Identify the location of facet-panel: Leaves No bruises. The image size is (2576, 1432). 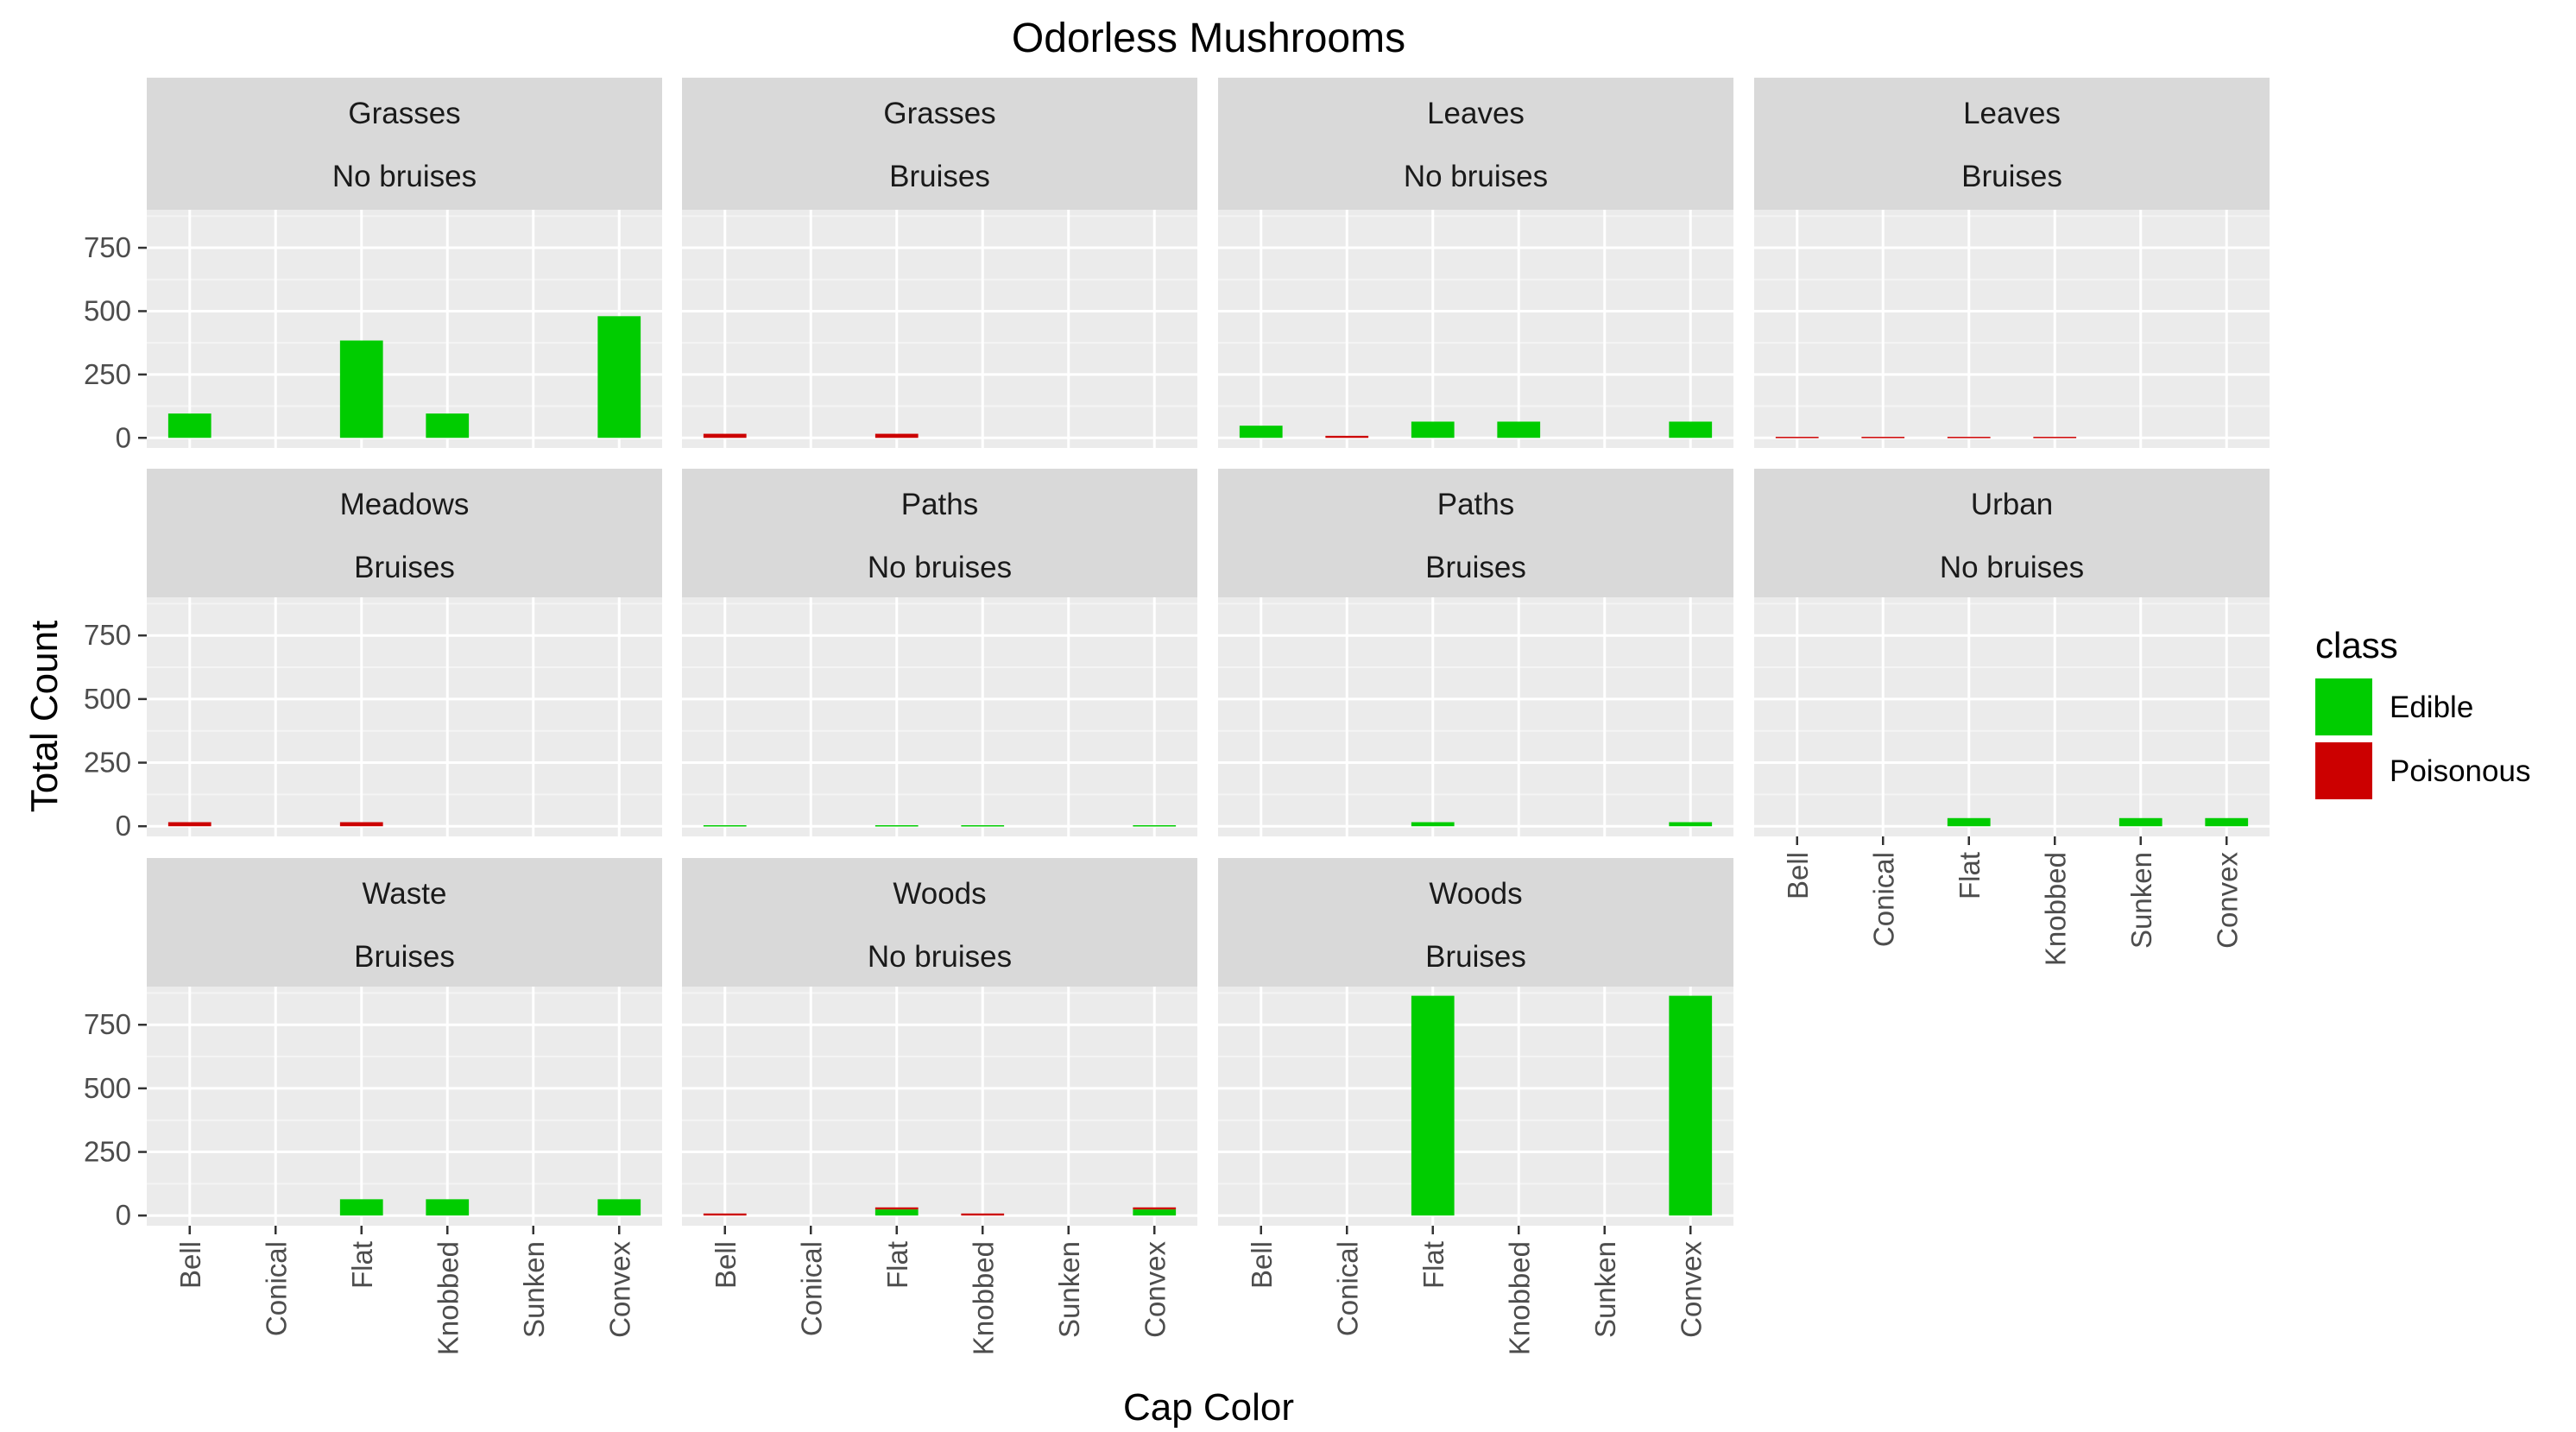
(1475, 263).